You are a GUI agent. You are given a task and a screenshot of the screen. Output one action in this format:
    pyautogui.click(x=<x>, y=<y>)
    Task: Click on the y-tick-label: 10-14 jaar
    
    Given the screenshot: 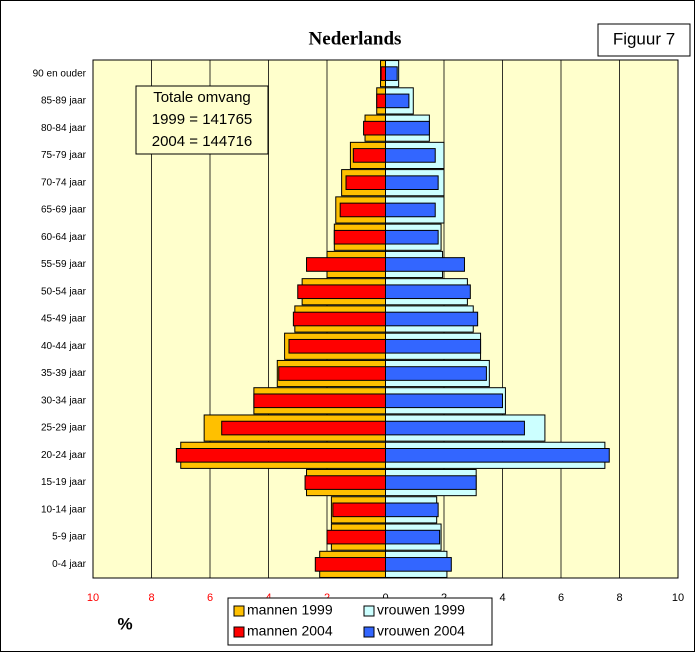 What is the action you would take?
    pyautogui.click(x=64, y=509)
    